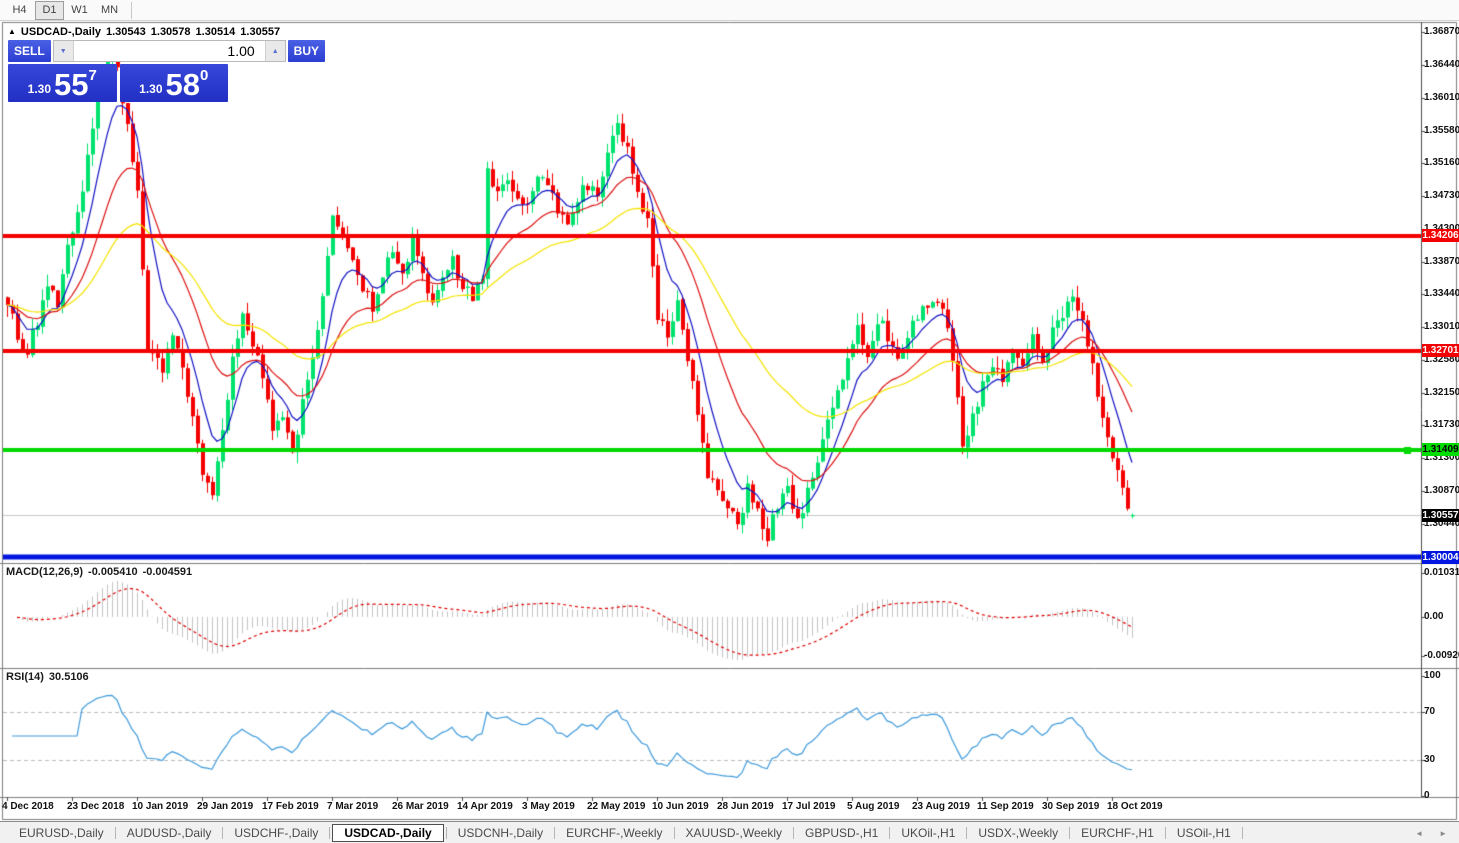 This screenshot has width=1459, height=843. What do you see at coordinates (1430, 759) in the screenshot?
I see `rsi-axis-tick-label: 30` at bounding box center [1430, 759].